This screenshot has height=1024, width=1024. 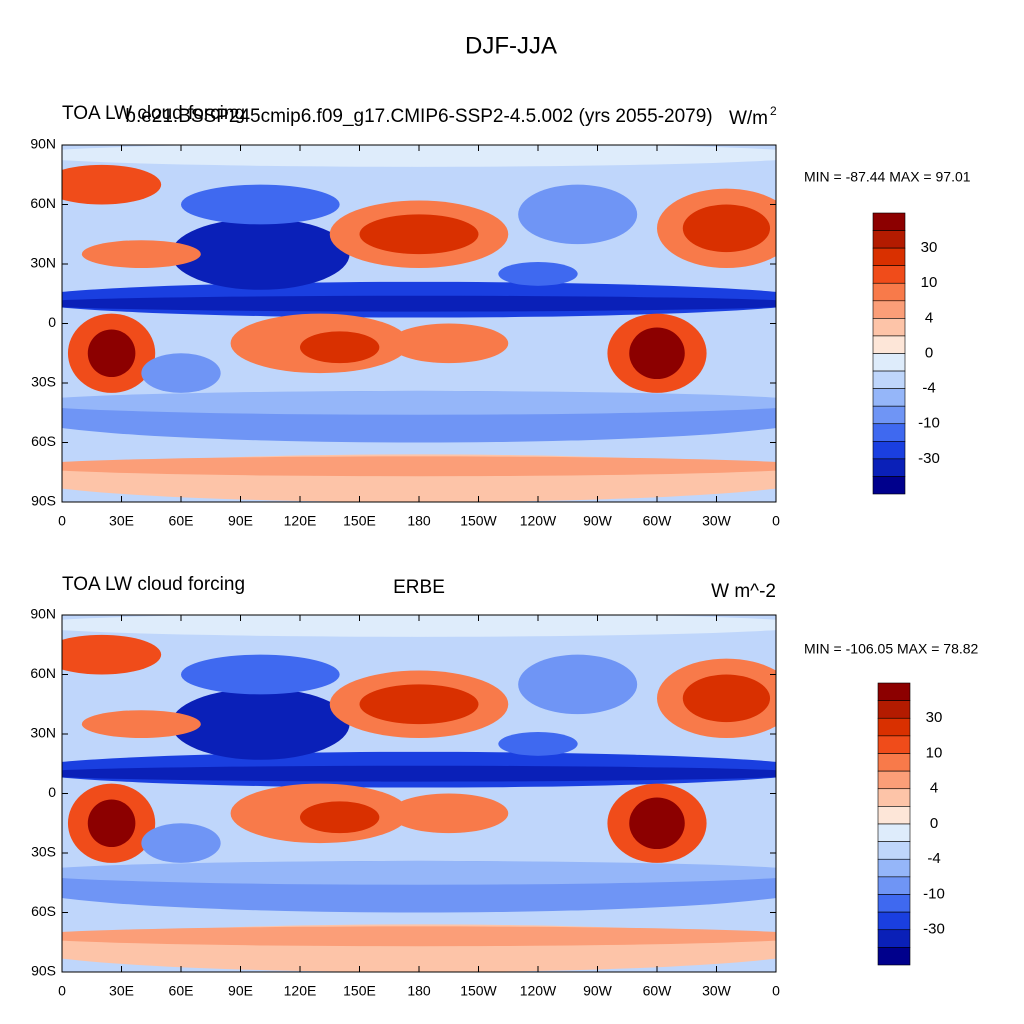 What do you see at coordinates (419, 587) in the screenshot?
I see `center-string: ERBE` at bounding box center [419, 587].